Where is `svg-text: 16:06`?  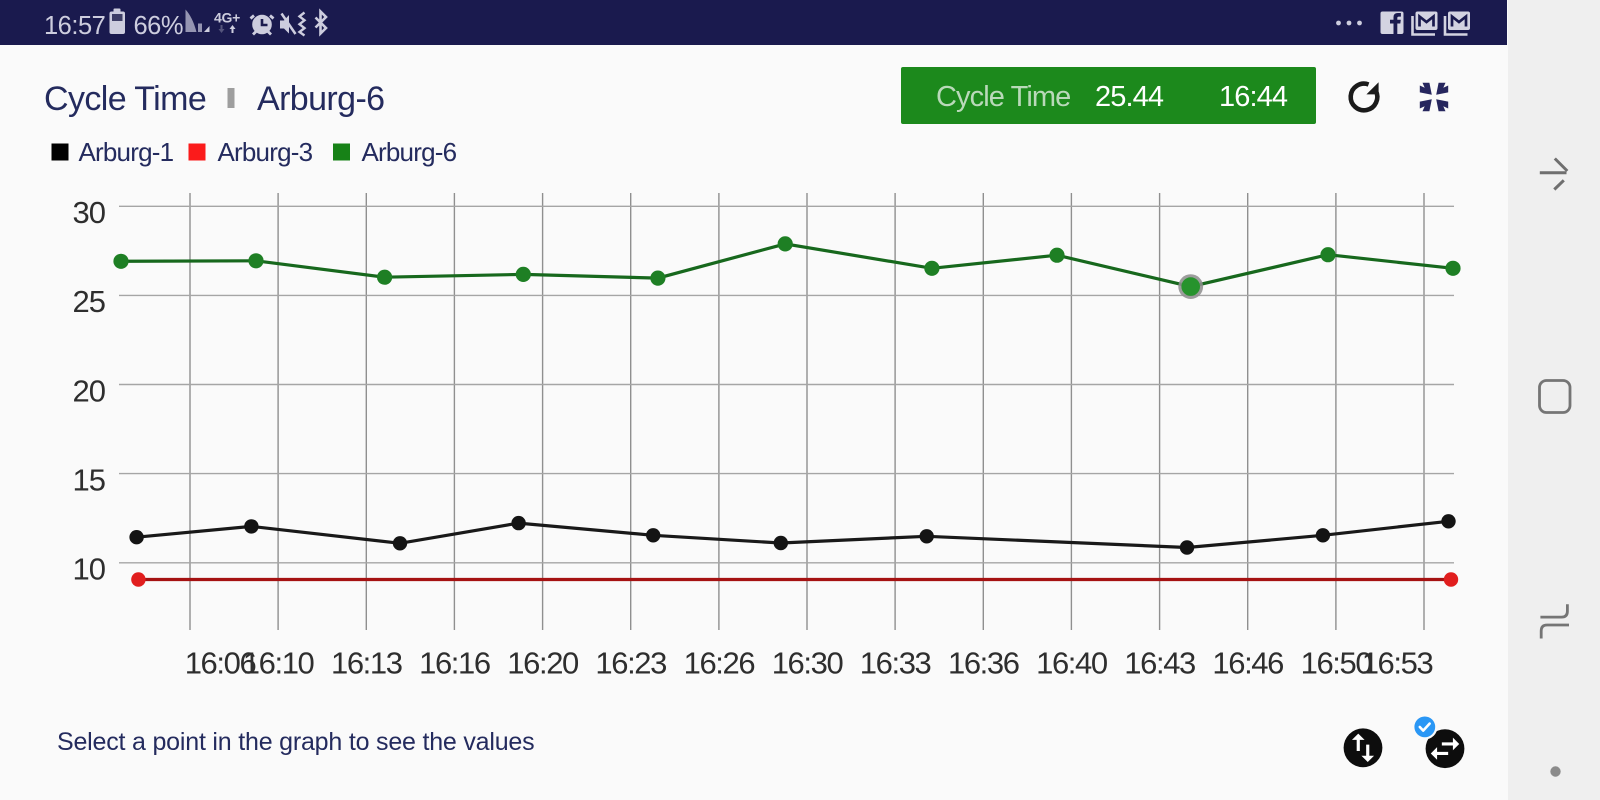
svg-text: 16:06 is located at coordinates (220, 663).